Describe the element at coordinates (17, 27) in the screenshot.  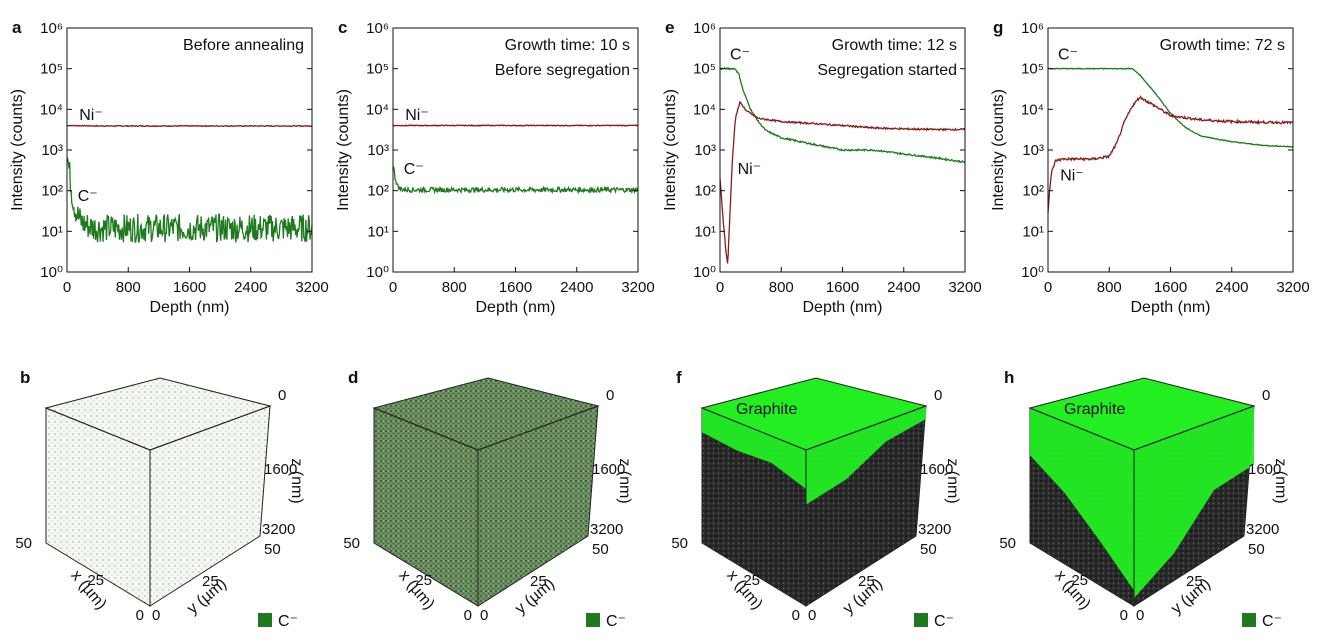
I see `panel-letter-a: a` at that location.